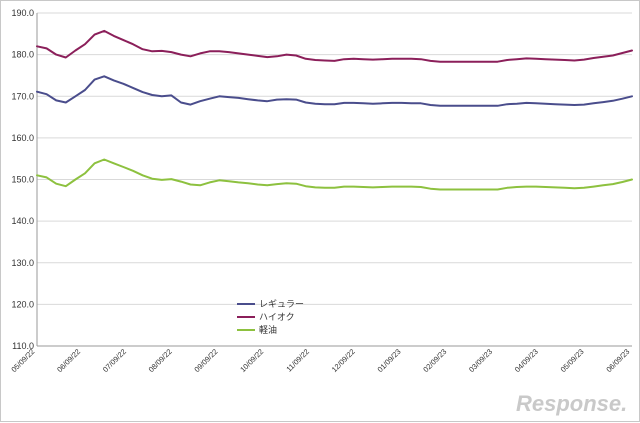 Image resolution: width=640 pixels, height=423 pixels. What do you see at coordinates (251, 360) in the screenshot?
I see `x-tick-label: 10/09/22` at bounding box center [251, 360].